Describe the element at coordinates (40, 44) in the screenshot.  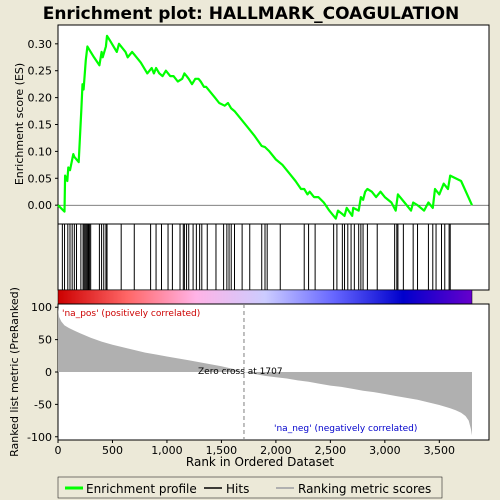
I see `es-y-tick-label: 0.30` at that location.